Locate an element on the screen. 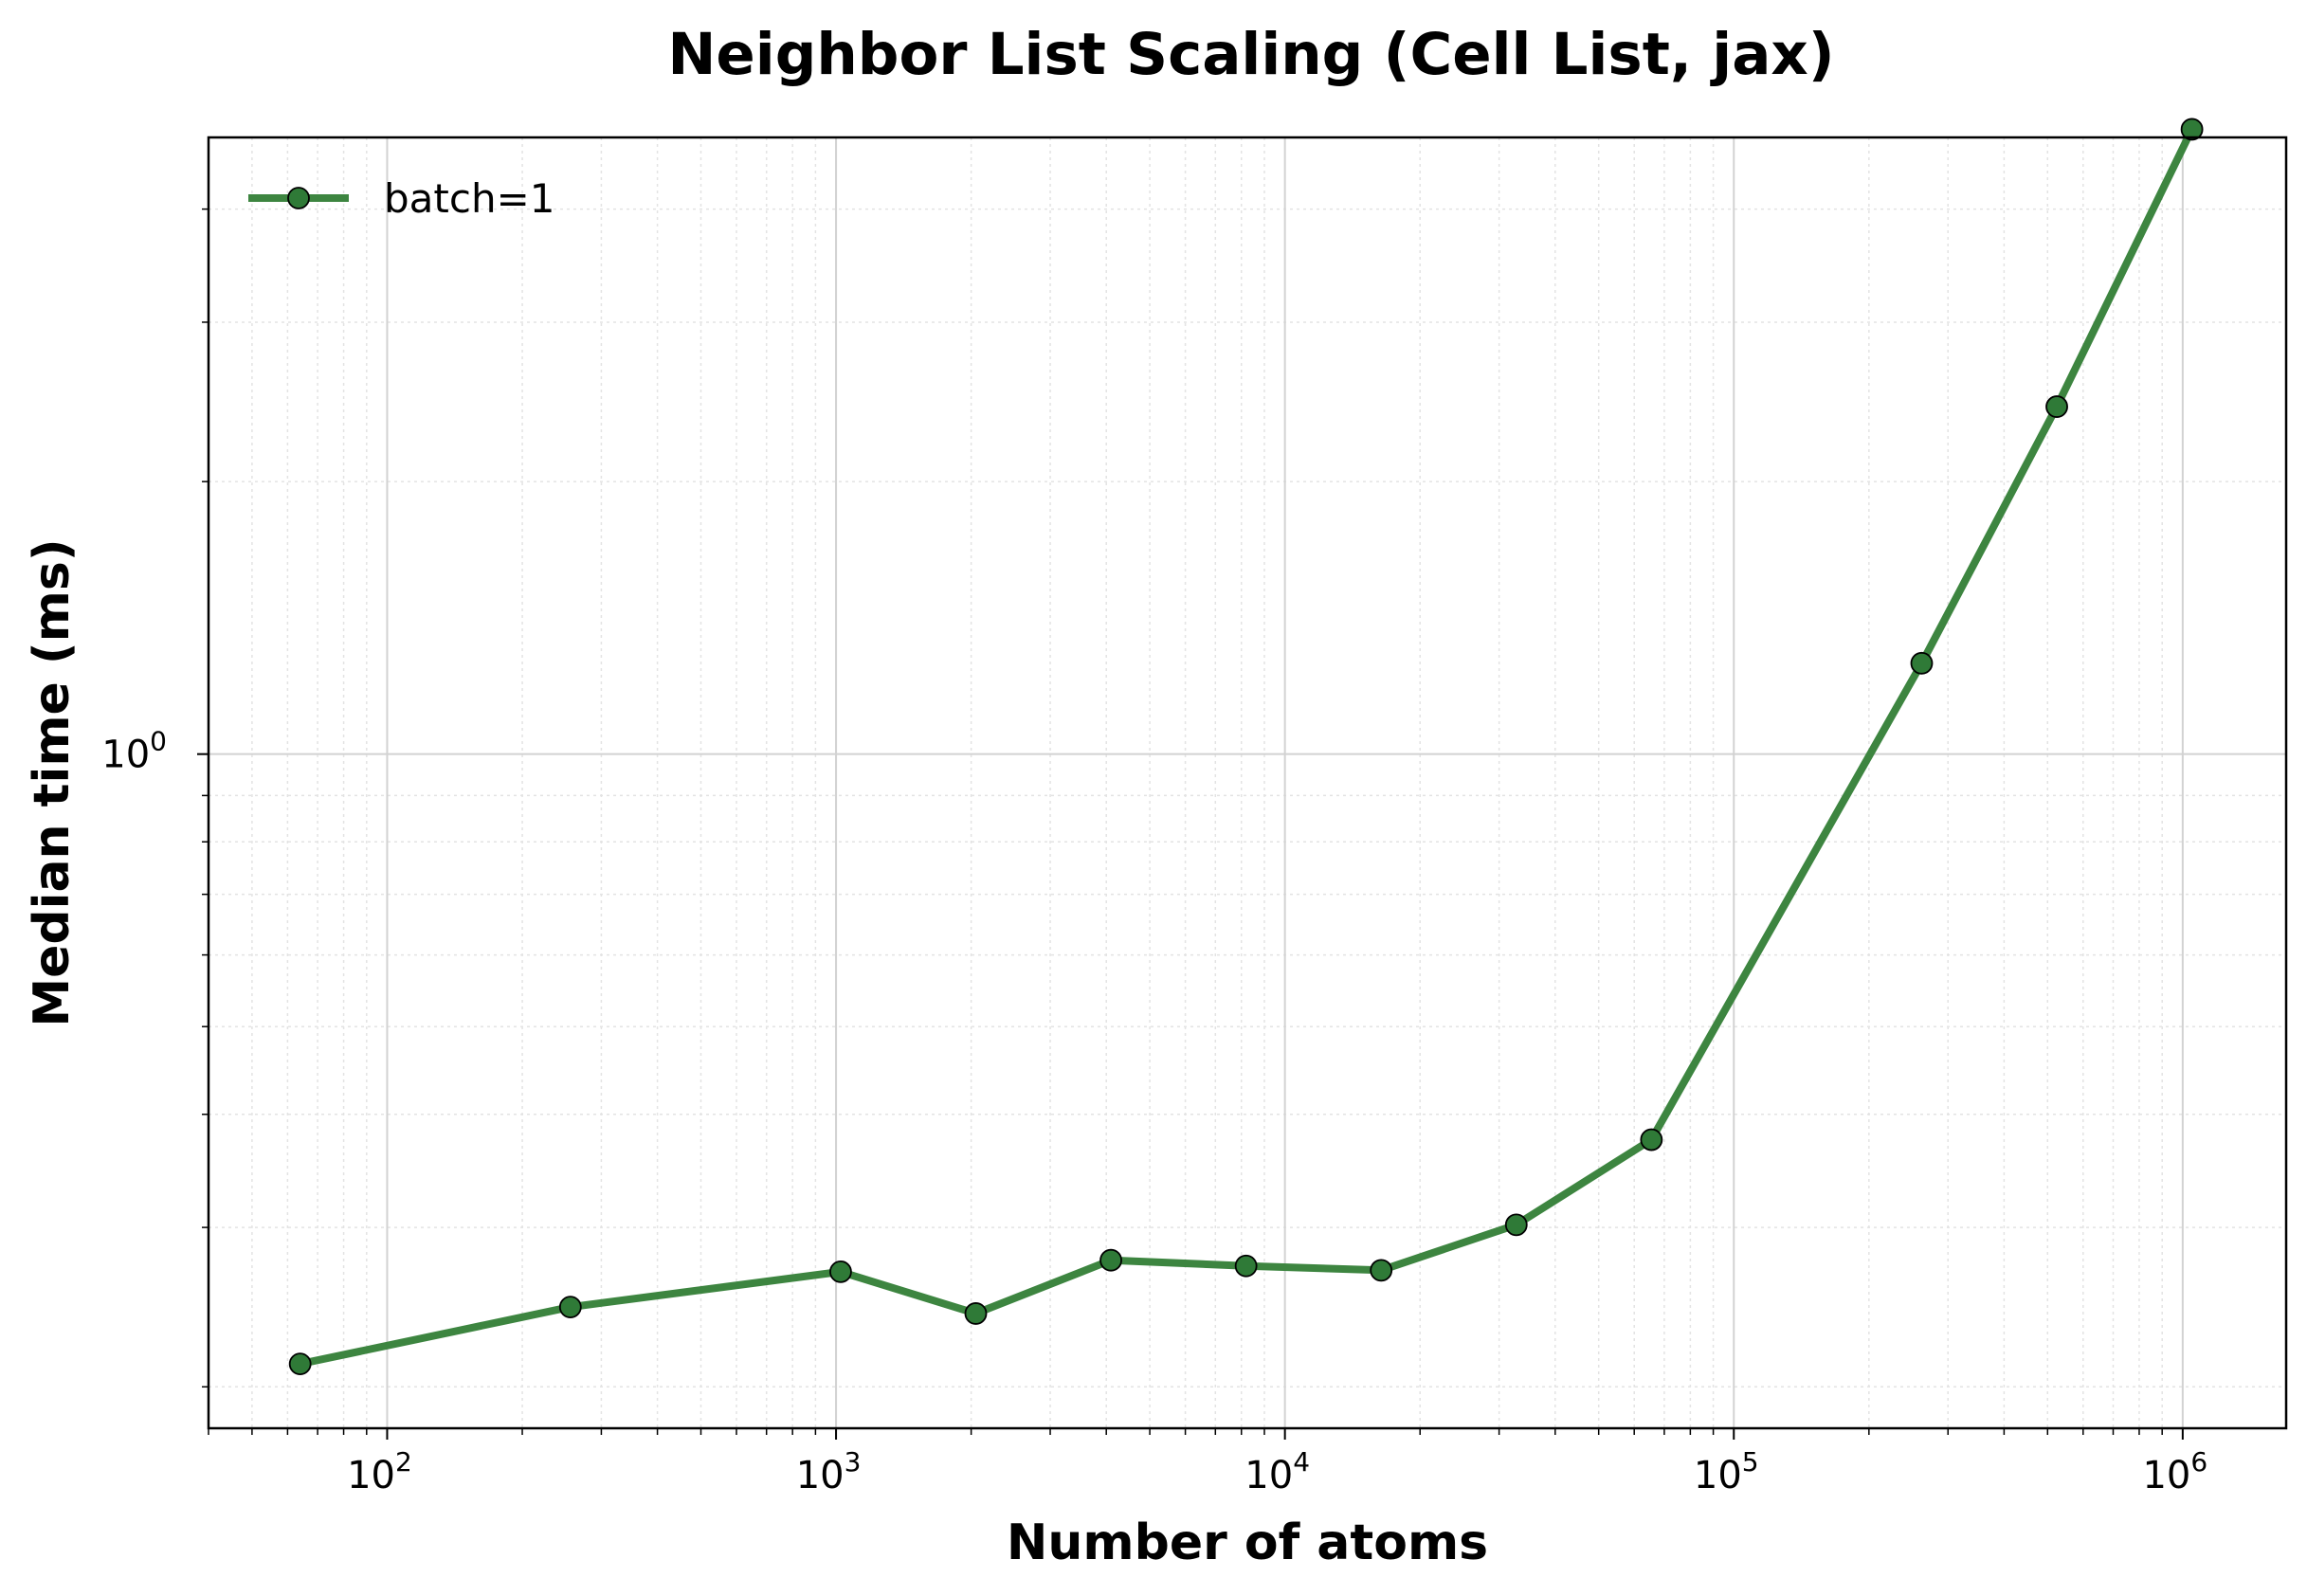 The height and width of the screenshot is (1596, 2307). x-tick-label: 10⁶ is located at coordinates (2174, 1472).